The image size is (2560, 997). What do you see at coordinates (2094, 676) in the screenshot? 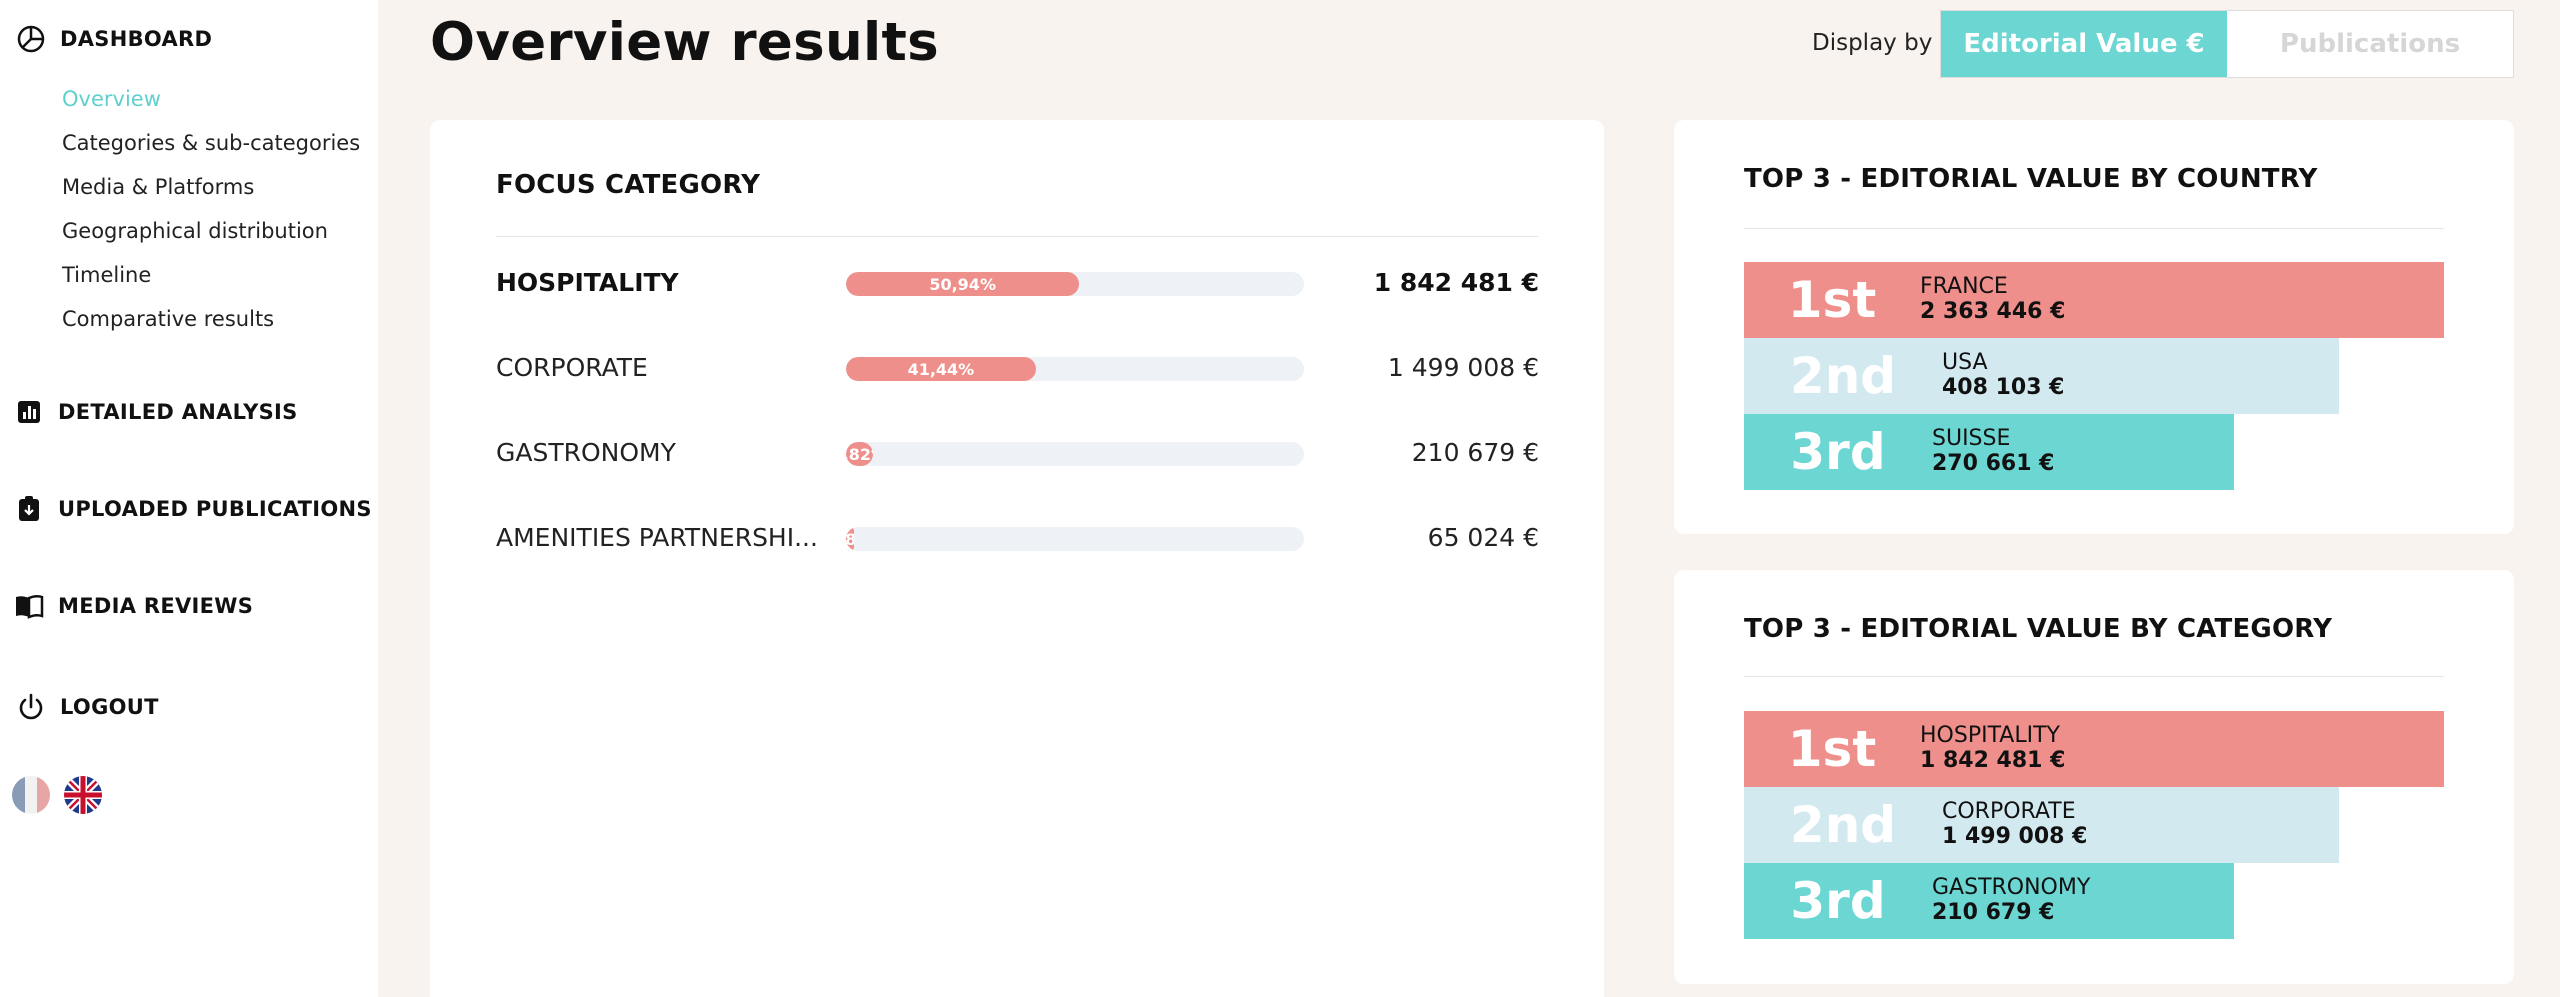
I see `category-divider` at bounding box center [2094, 676].